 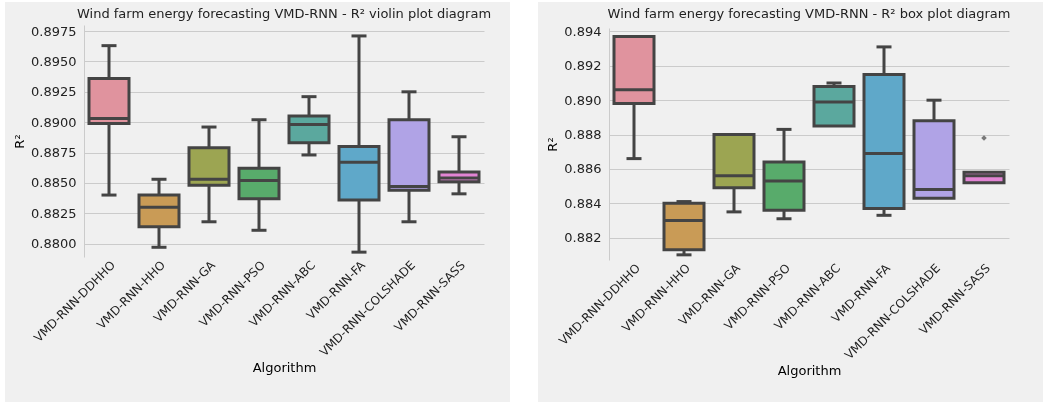 I want to click on y-tick-label: 0.8850, so click(x=54, y=183).